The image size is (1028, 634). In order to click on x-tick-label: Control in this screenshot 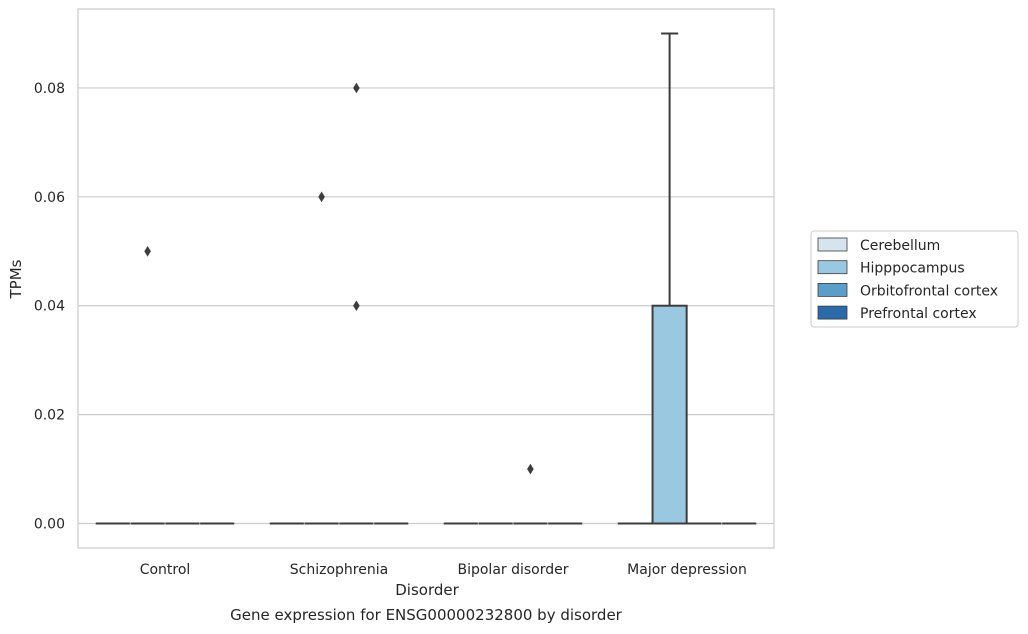, I will do `click(165, 570)`.